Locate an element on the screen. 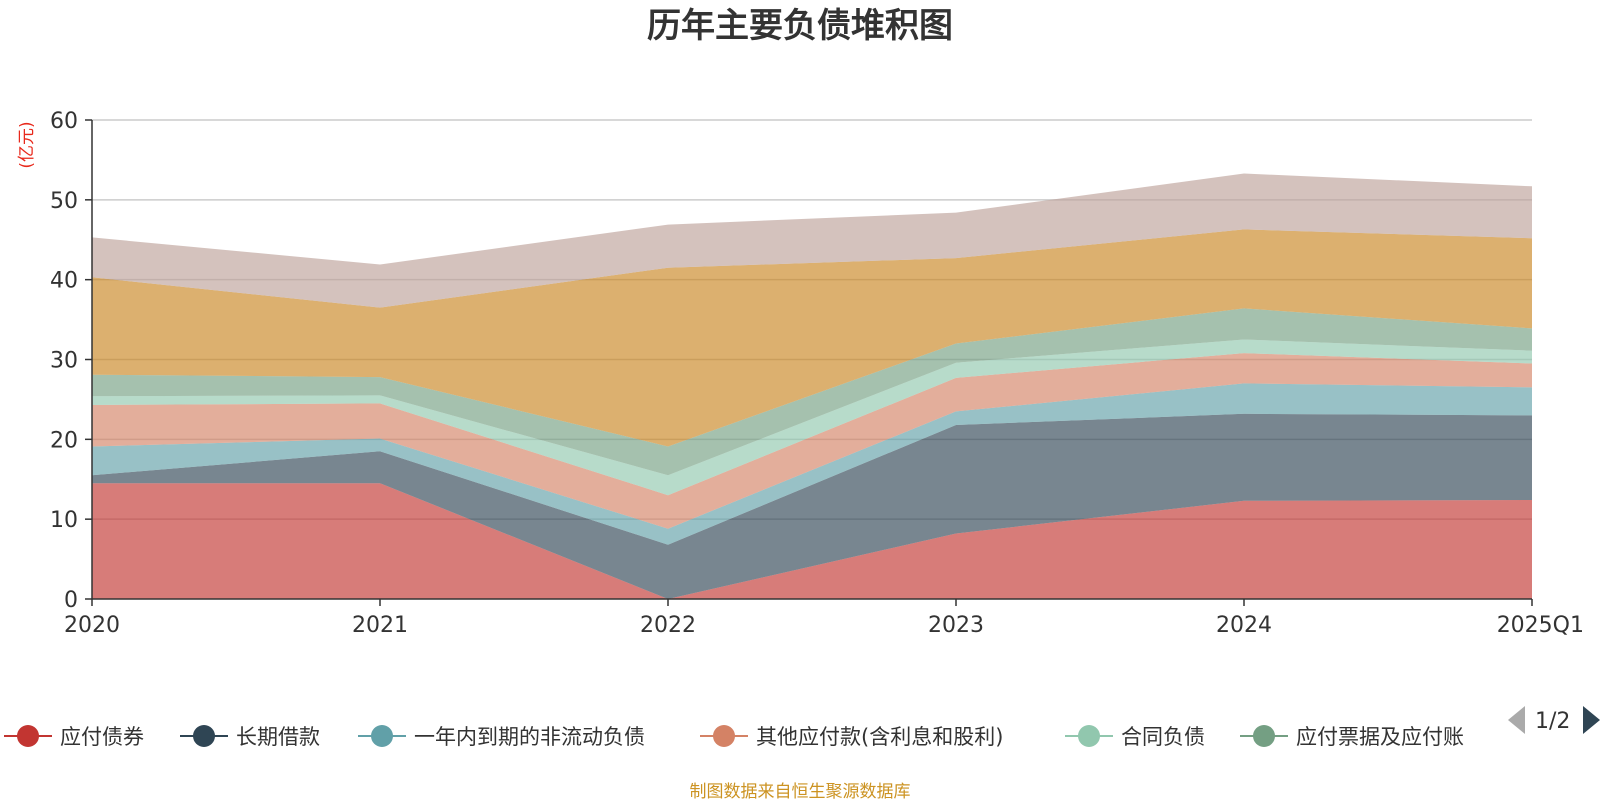  legend-label: 其他应付款(含利息和股利) is located at coordinates (879, 737).